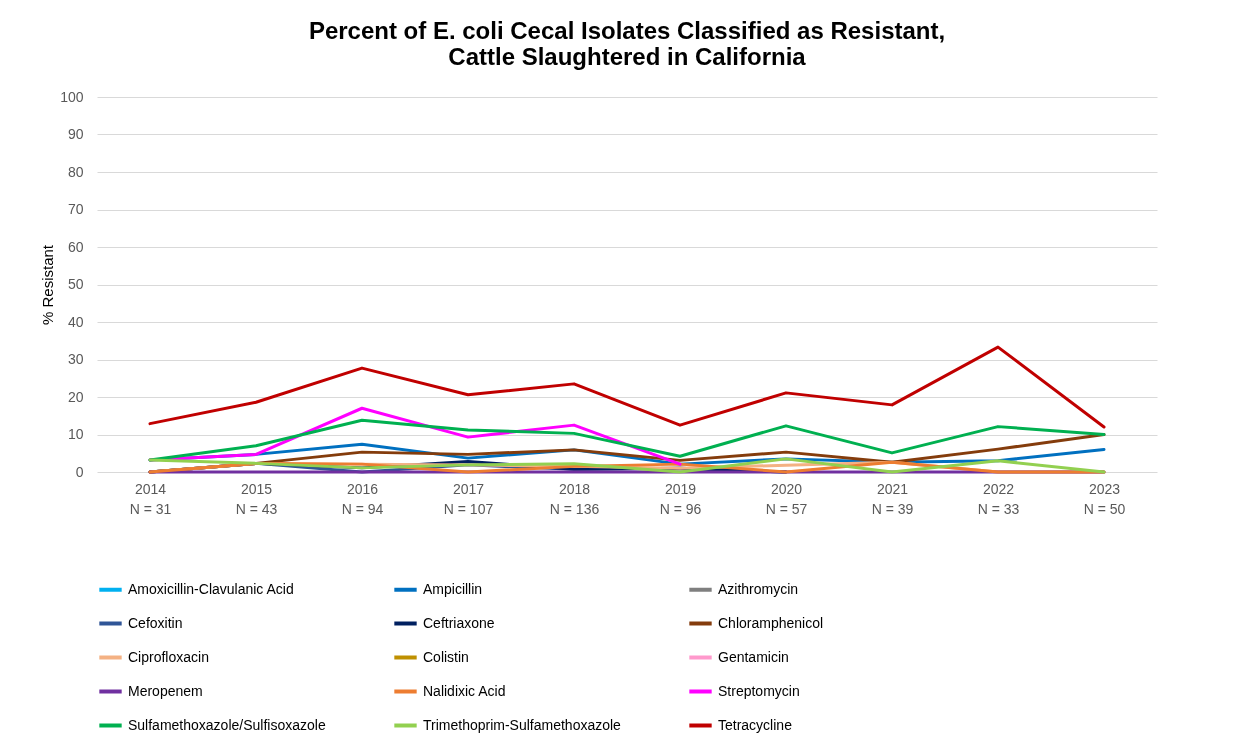 The width and height of the screenshot is (1250, 740). Describe the element at coordinates (574, 498) in the screenshot. I see `x-tick-label: 2018 N = 136` at that location.